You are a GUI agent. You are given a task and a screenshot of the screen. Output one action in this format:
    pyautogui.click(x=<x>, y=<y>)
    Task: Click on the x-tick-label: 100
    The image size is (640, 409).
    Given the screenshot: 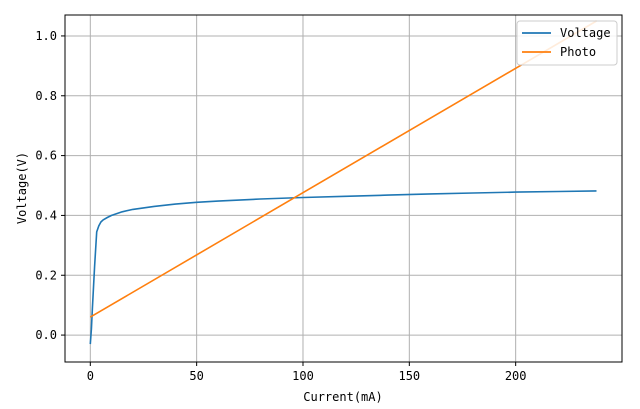 What is the action you would take?
    pyautogui.click(x=303, y=376)
    